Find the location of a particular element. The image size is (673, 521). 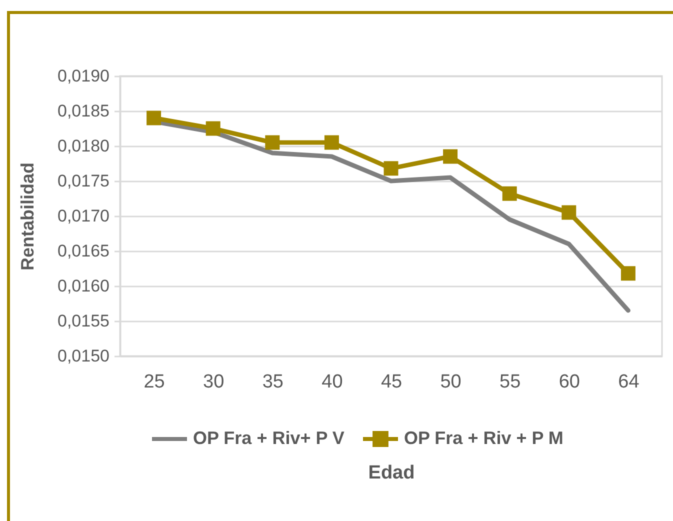

y-tick-label: 0,0155 is located at coordinates (84, 321).